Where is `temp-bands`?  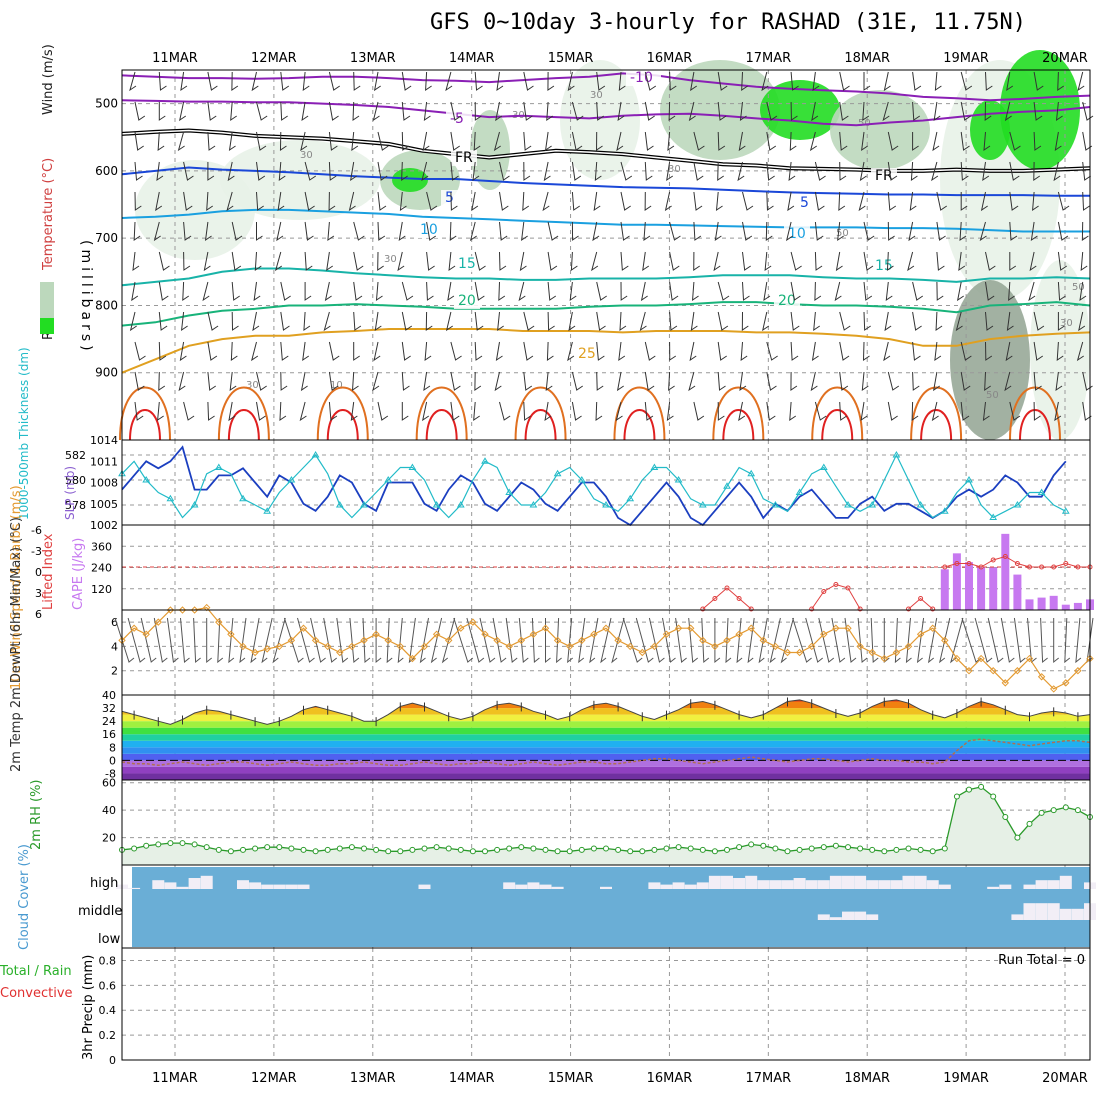 temp-bands is located at coordinates (606, 739).